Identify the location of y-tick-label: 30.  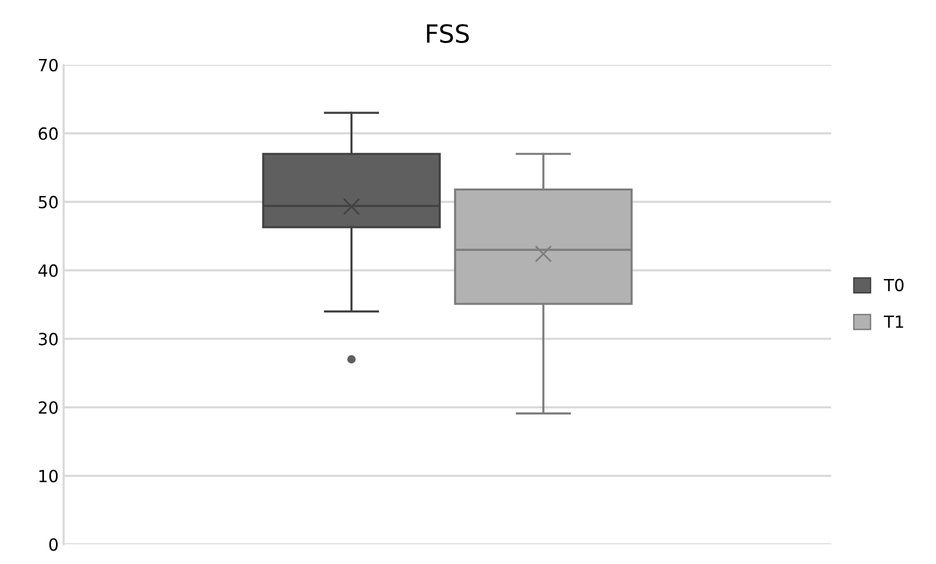
(48, 339).